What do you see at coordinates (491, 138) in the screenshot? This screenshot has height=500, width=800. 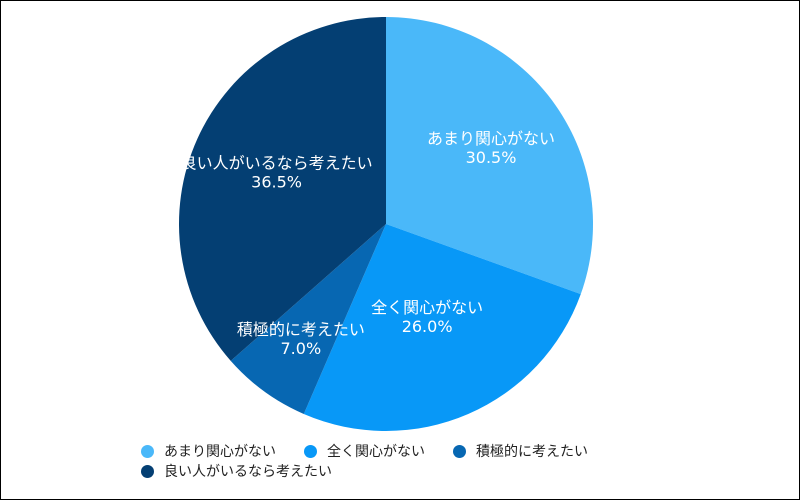 I see `slice-category-label: あまり関心がない` at bounding box center [491, 138].